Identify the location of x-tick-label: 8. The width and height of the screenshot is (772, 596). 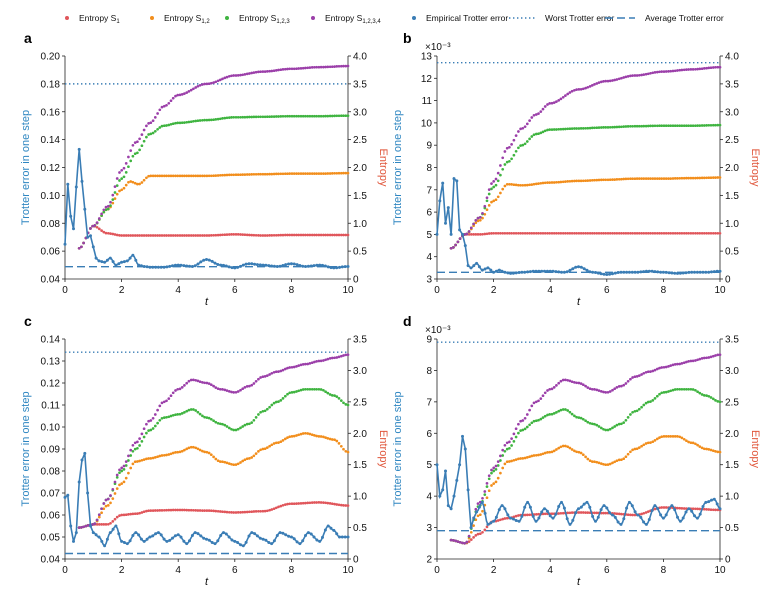
(664, 570).